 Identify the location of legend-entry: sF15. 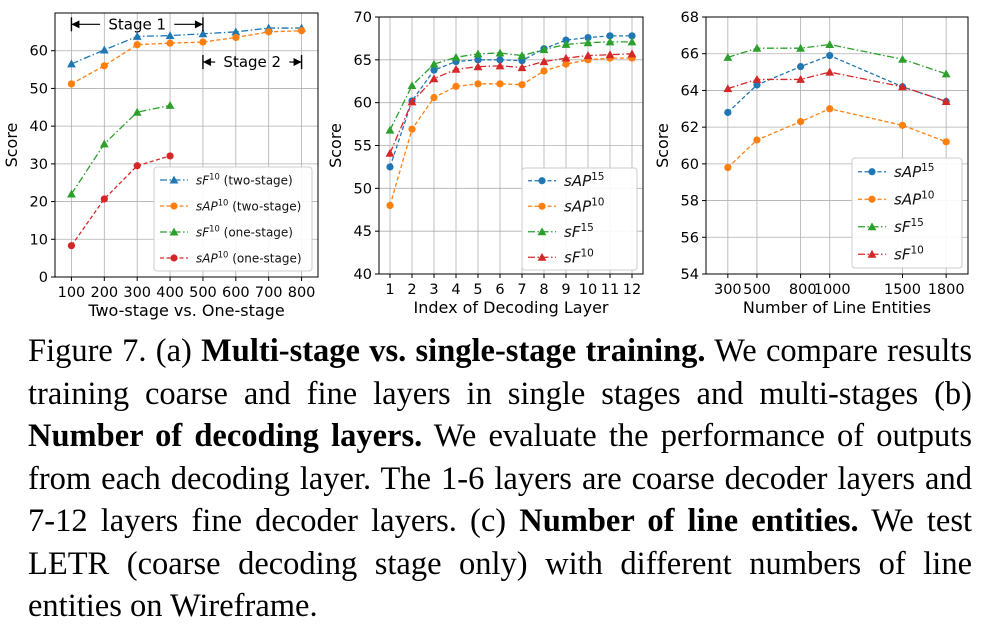
(891, 226).